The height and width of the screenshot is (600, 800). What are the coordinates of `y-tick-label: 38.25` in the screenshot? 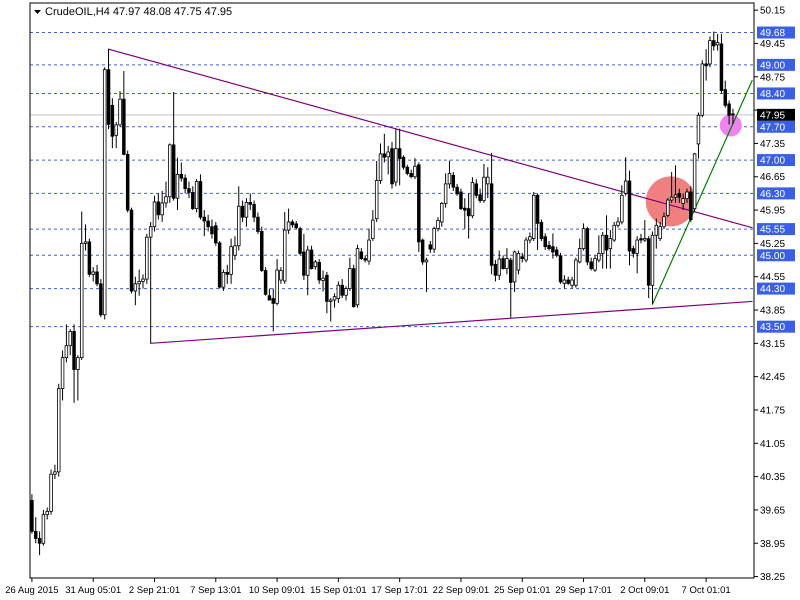 It's located at (773, 578).